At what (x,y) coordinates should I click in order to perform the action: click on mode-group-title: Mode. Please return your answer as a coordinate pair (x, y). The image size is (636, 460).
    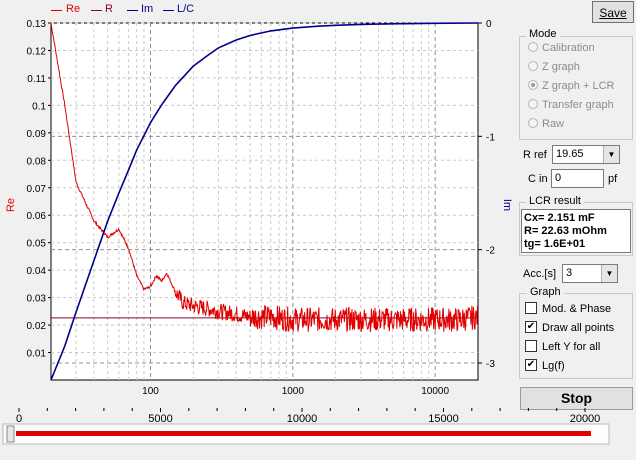
    Looking at the image, I should click on (543, 34).